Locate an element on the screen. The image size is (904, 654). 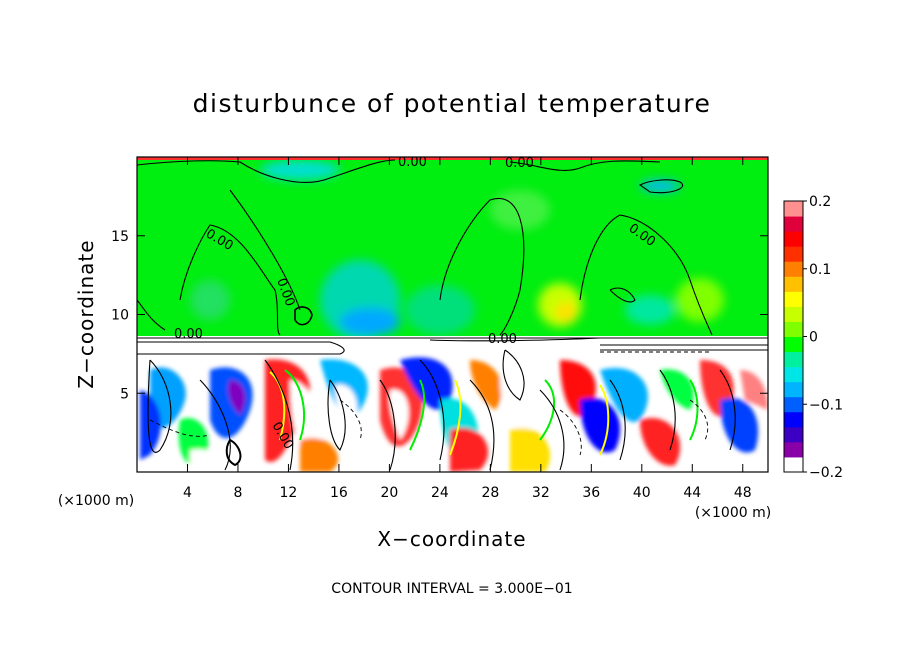
x-axis-unit-left: (×1000 m) is located at coordinates (96, 501).